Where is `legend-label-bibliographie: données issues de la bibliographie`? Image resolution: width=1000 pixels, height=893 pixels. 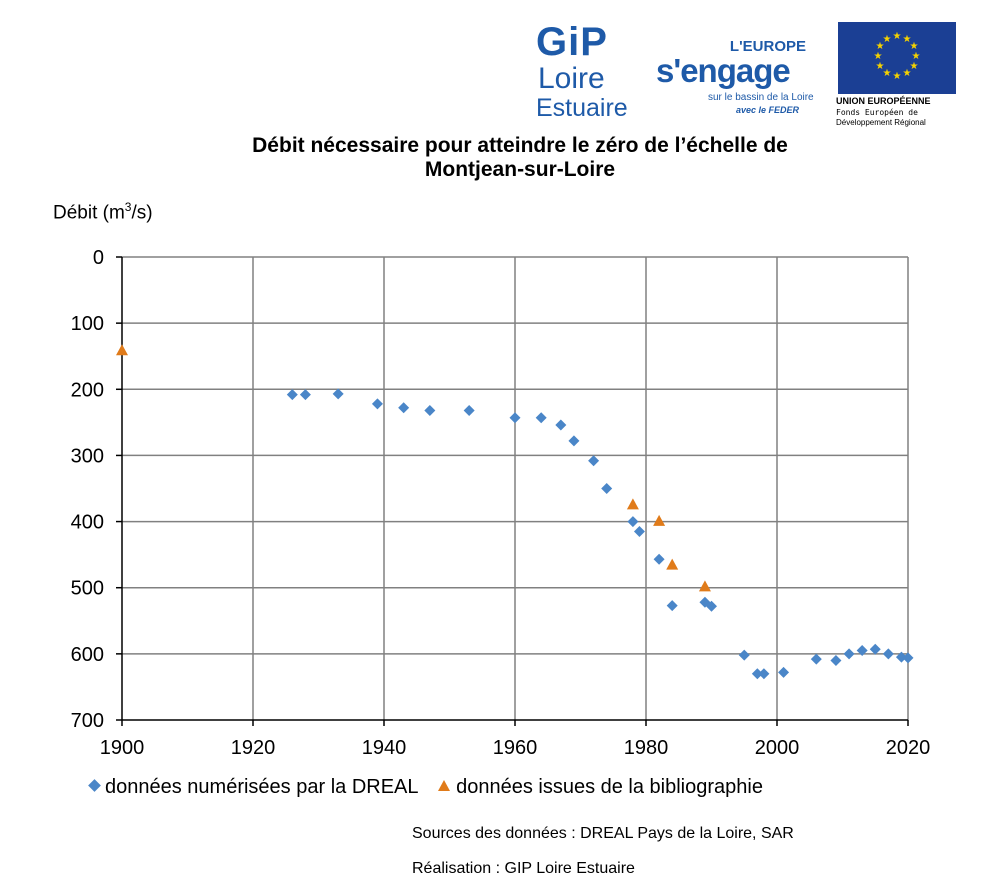
legend-label-bibliographie: données issues de la bibliographie is located at coordinates (609, 787).